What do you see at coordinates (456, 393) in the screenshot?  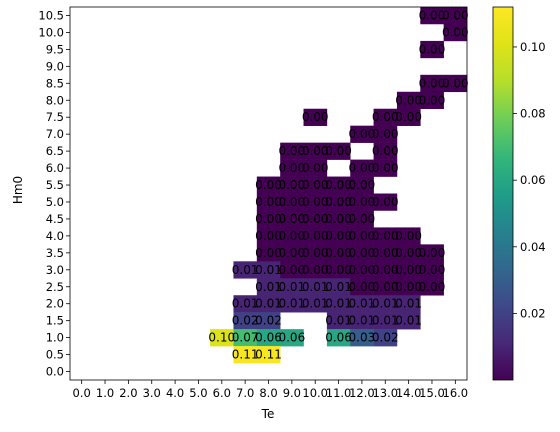 I see `x-tick-label: 16.0` at bounding box center [456, 393].